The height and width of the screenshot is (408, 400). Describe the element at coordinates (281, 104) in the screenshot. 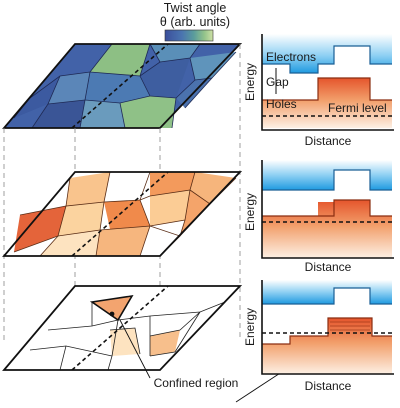

I see `holes-label: Holes` at that location.